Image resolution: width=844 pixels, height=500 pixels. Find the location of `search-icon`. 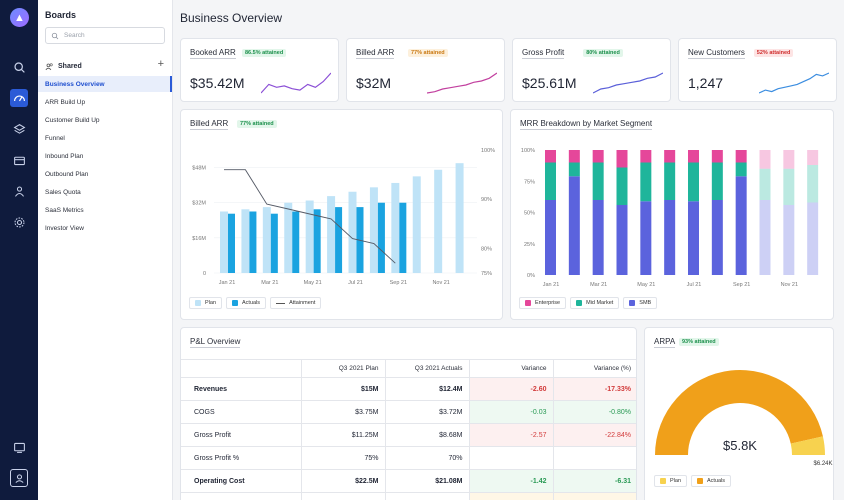

search-icon is located at coordinates (19, 67).